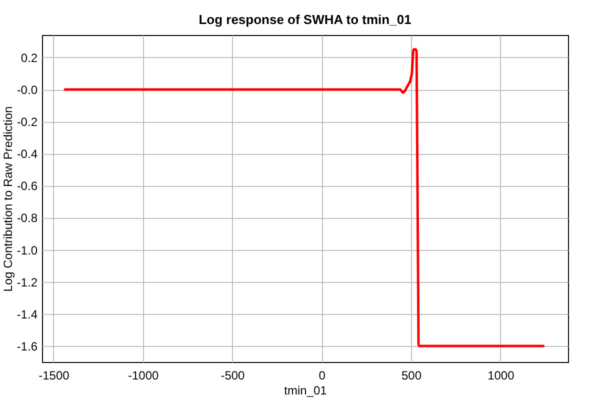 The height and width of the screenshot is (400, 600). Describe the element at coordinates (412, 375) in the screenshot. I see `x-tick-label: 500` at that location.